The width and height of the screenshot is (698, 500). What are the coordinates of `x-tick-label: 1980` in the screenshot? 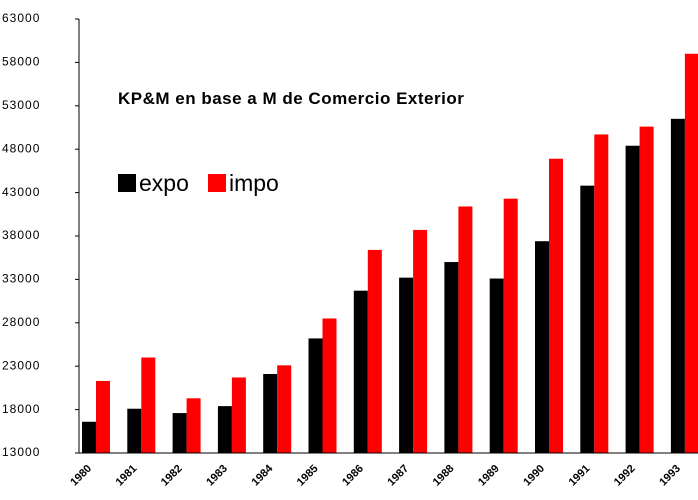 It's located at (81, 476).